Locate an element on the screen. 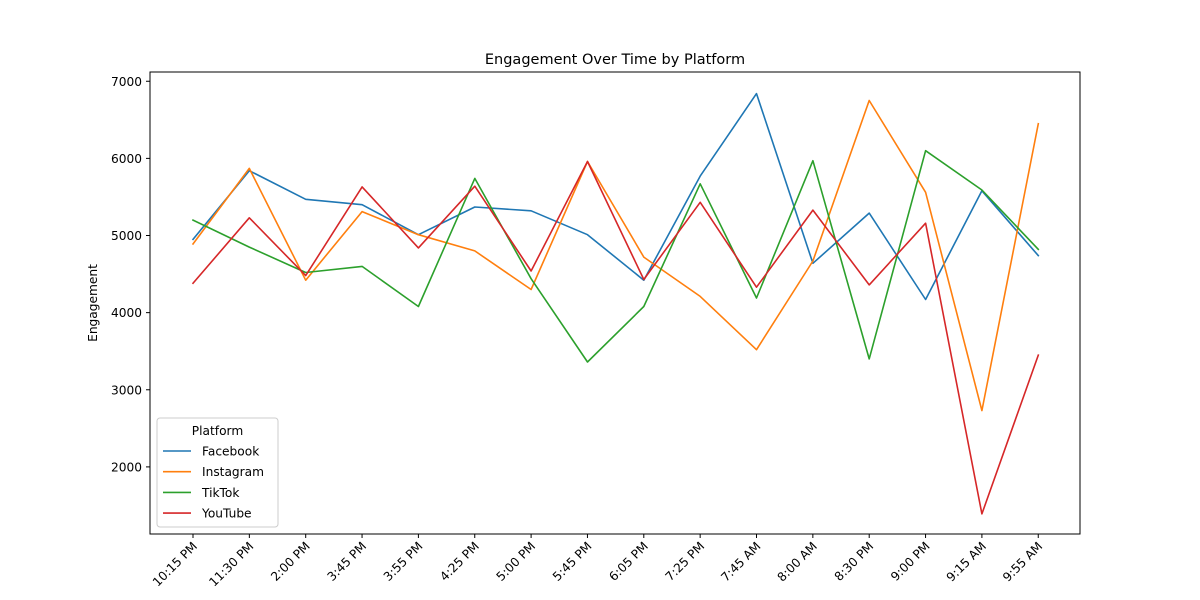 The image size is (1200, 600). legend: Platform Facebook Instagram TikTok YouTube is located at coordinates (217, 472).